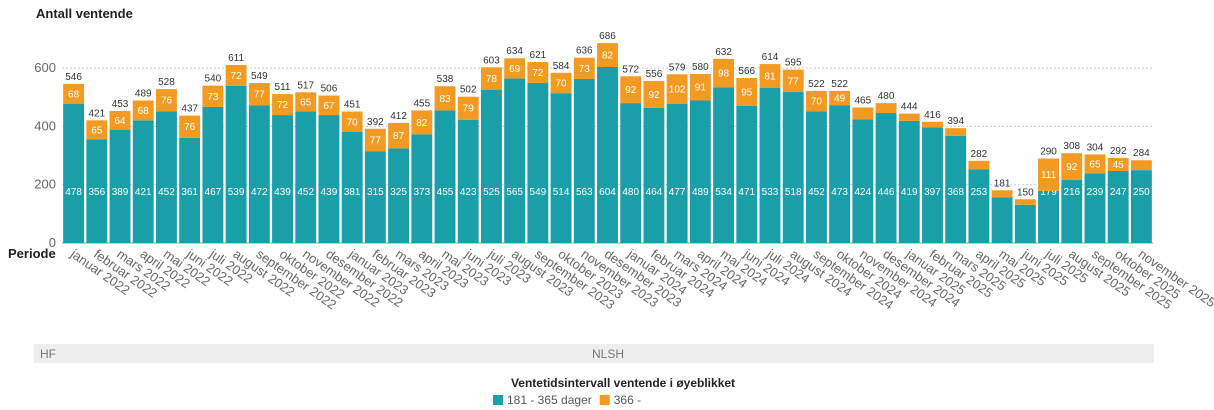 The height and width of the screenshot is (410, 1214). What do you see at coordinates (630, 69) in the screenshot?
I see `total-label: 572` at bounding box center [630, 69].